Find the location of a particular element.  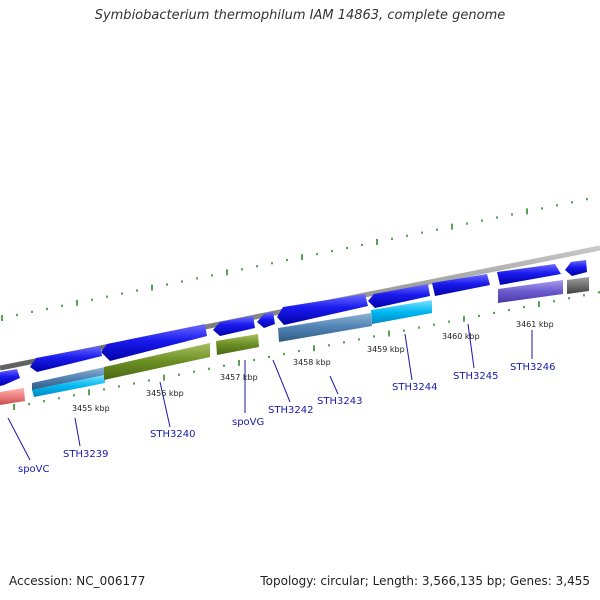

gene-label-STH3239: STH3239 is located at coordinates (85, 454).